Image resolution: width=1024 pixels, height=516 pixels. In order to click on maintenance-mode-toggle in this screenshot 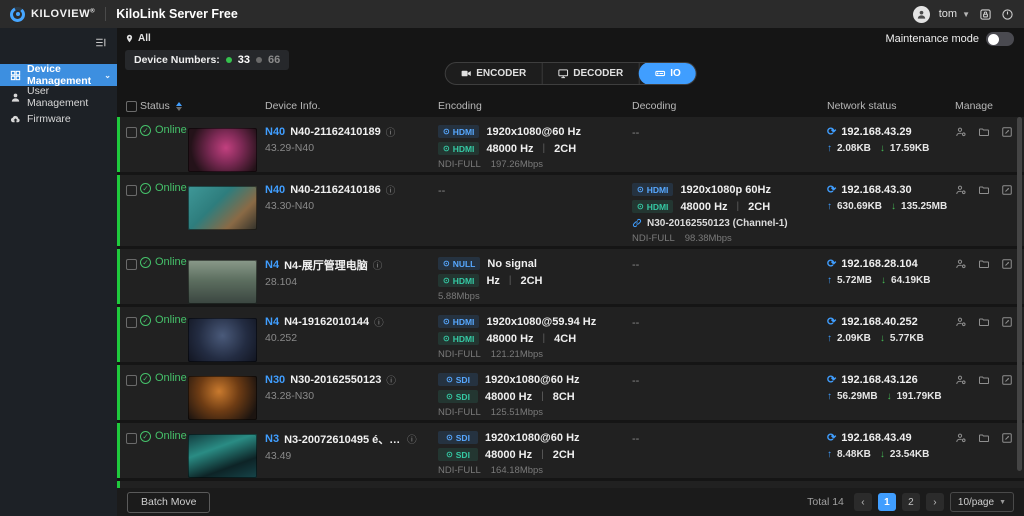, I will do `click(1000, 39)`.